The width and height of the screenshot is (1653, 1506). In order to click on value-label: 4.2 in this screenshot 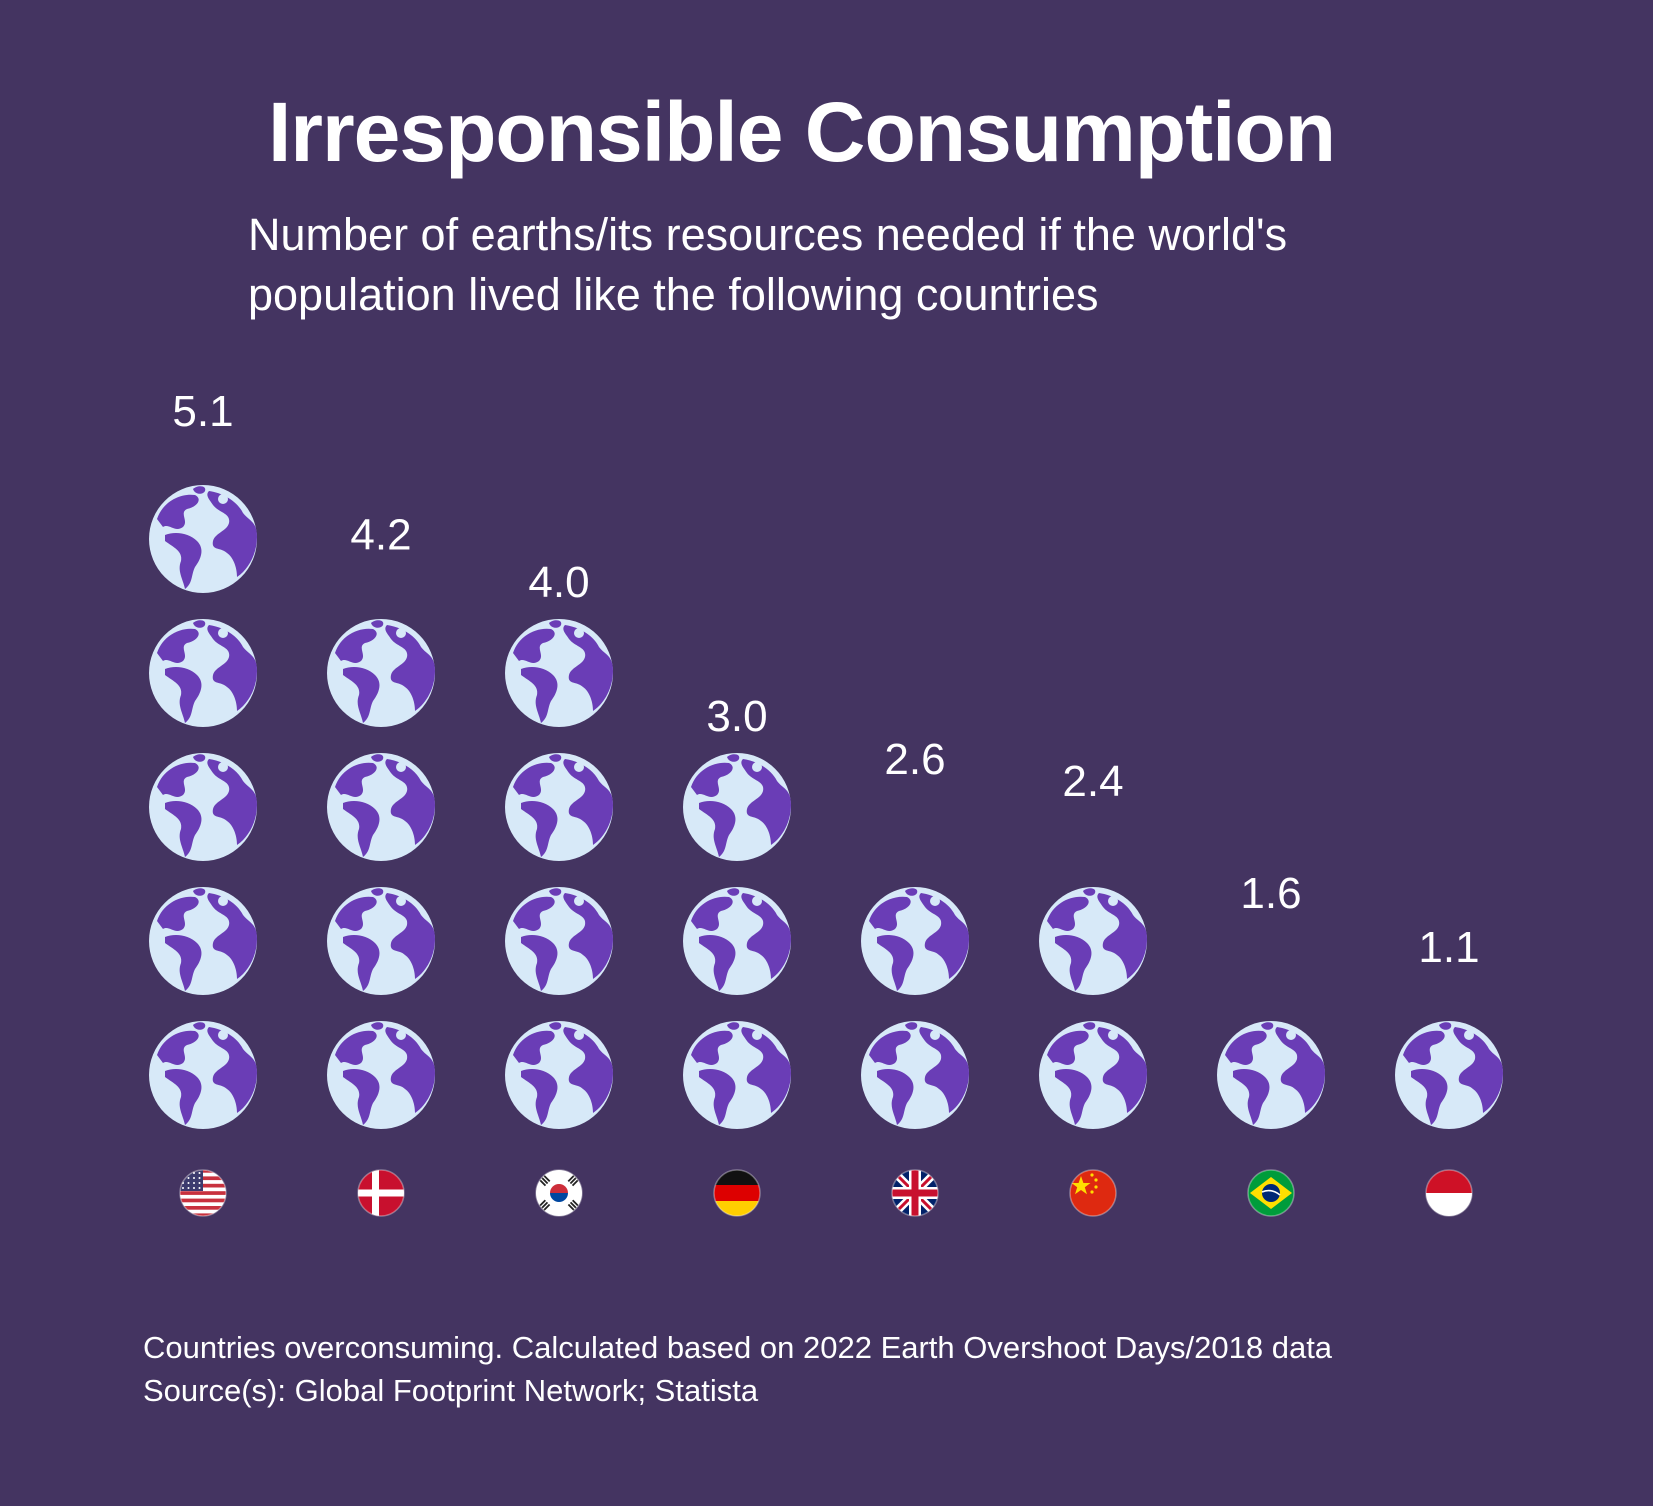, I will do `click(380, 534)`.